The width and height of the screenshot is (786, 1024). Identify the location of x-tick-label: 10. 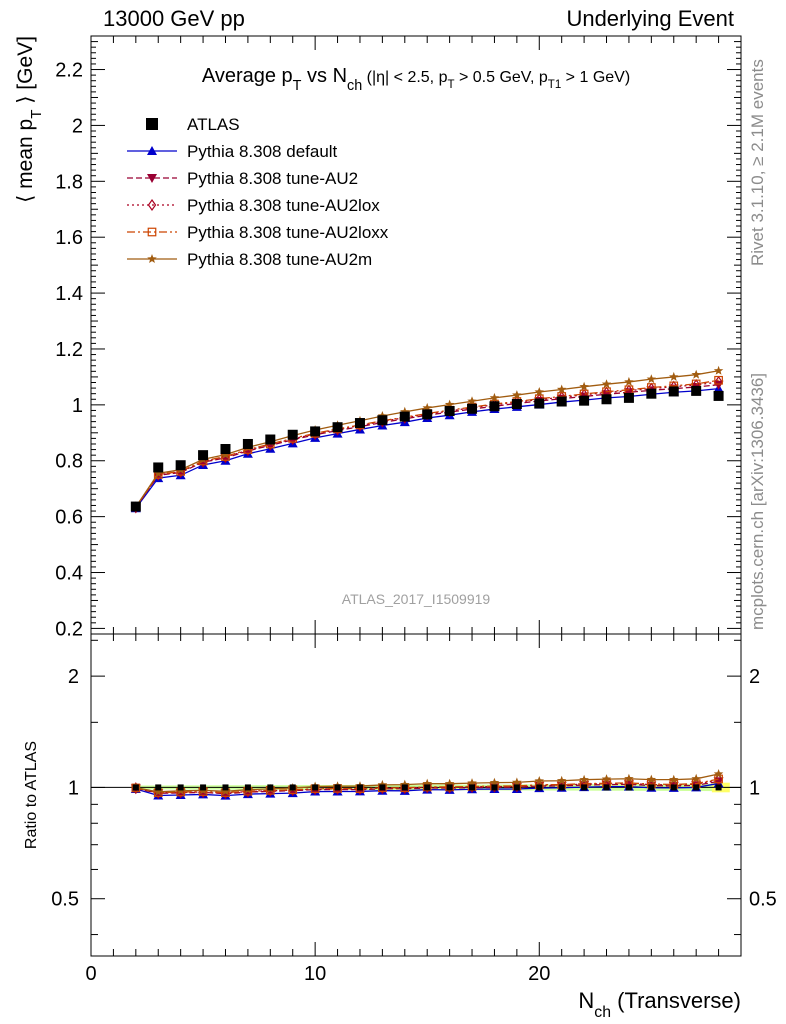
(315, 974).